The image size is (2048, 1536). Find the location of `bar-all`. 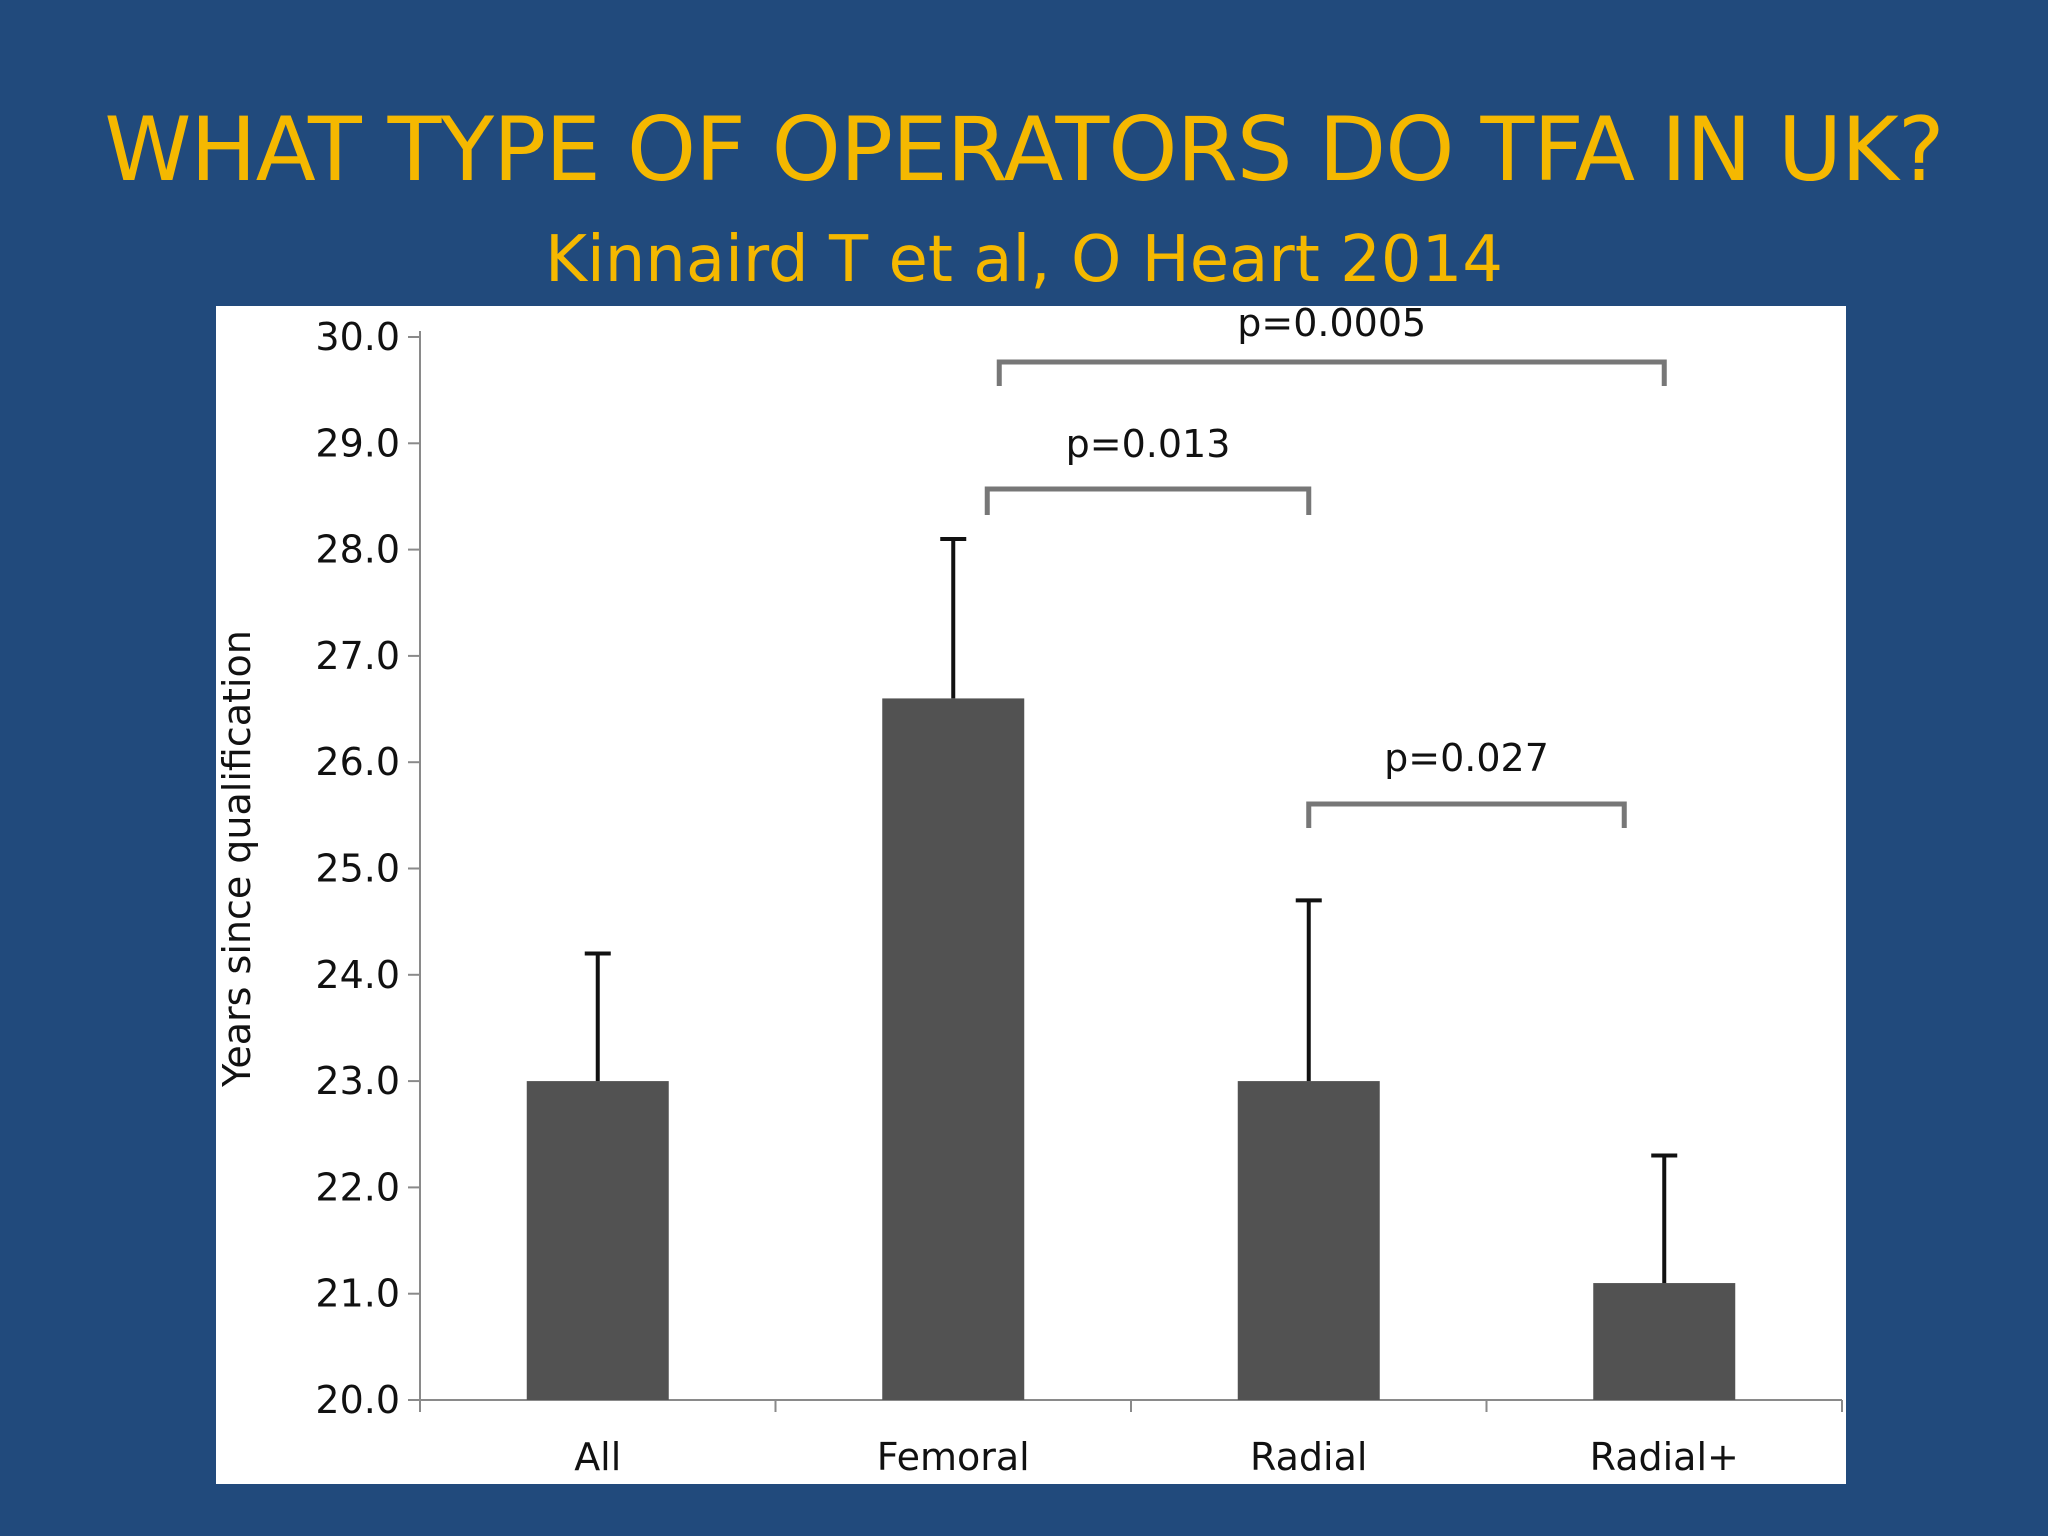

bar-all is located at coordinates (597, 1240).